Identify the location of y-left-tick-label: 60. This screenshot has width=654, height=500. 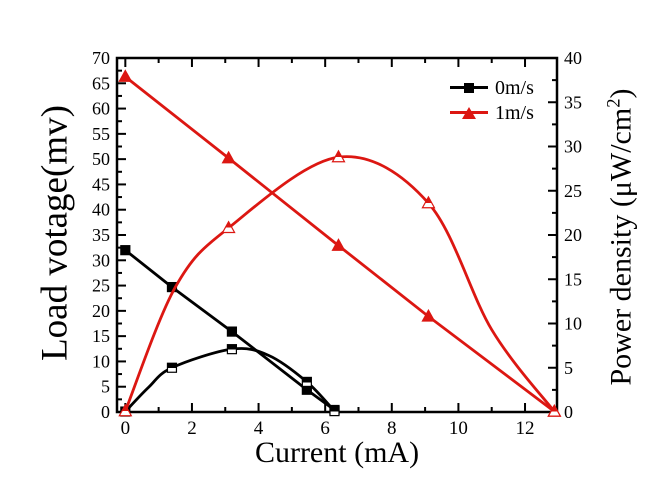
(101, 109).